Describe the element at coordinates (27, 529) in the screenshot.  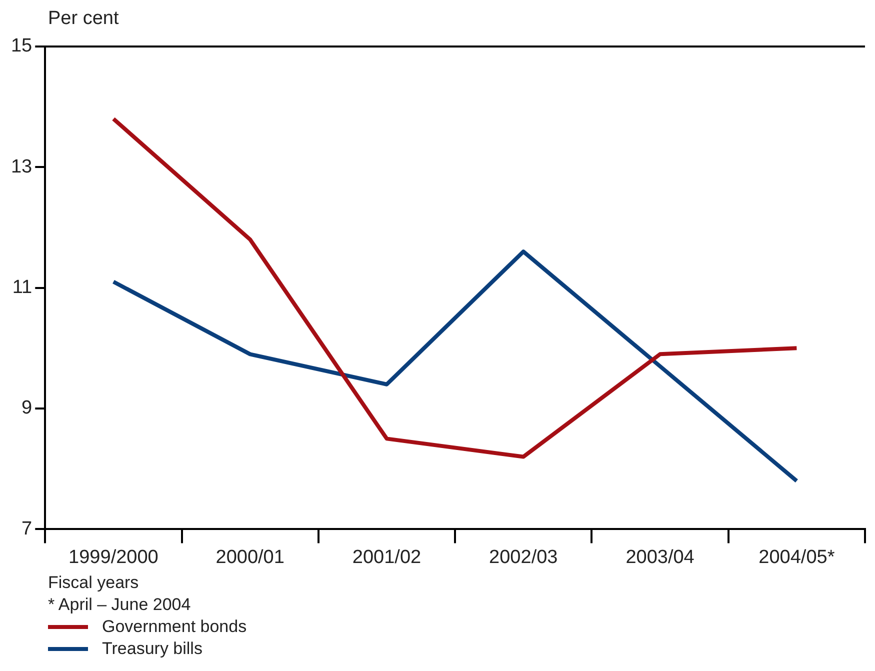
I see `y-tick-label: 7` at that location.